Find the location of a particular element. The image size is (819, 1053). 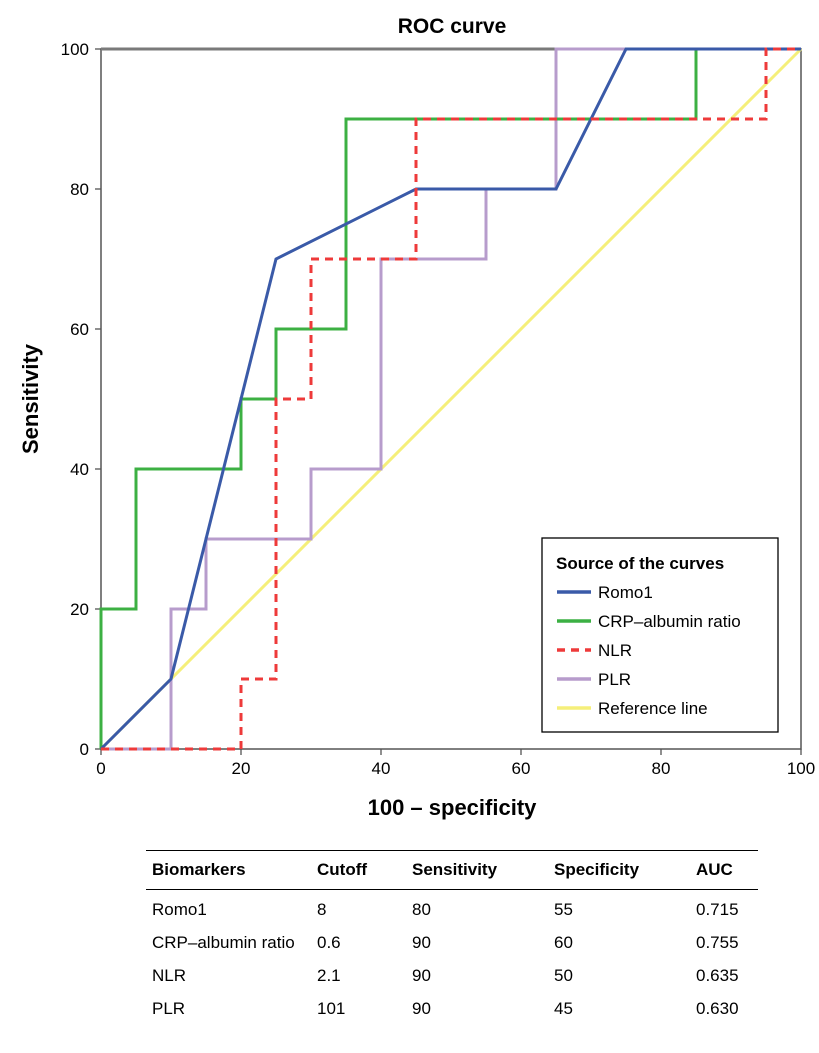

legend-title: Source of the curves is located at coordinates (640, 563).